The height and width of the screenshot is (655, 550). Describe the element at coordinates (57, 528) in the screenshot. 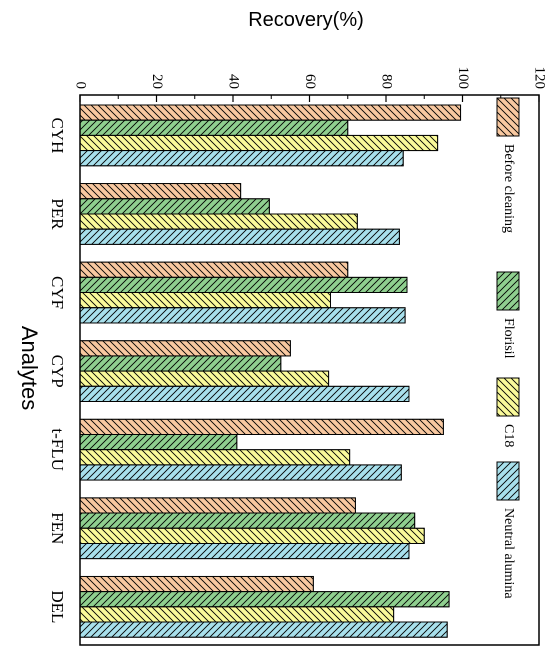

I see `category-label: FEN` at that location.